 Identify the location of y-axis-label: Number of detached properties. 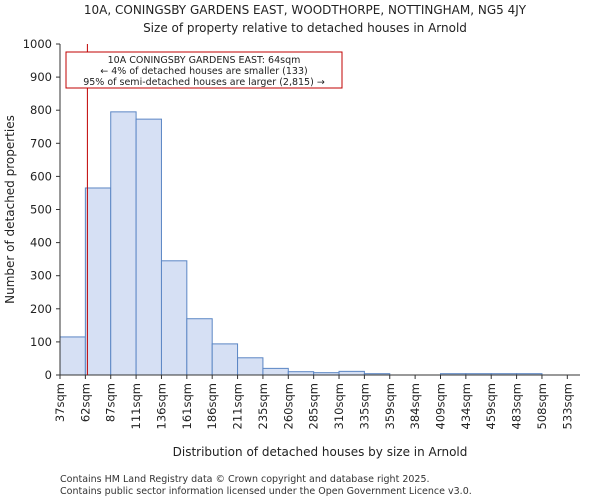
(10, 209).